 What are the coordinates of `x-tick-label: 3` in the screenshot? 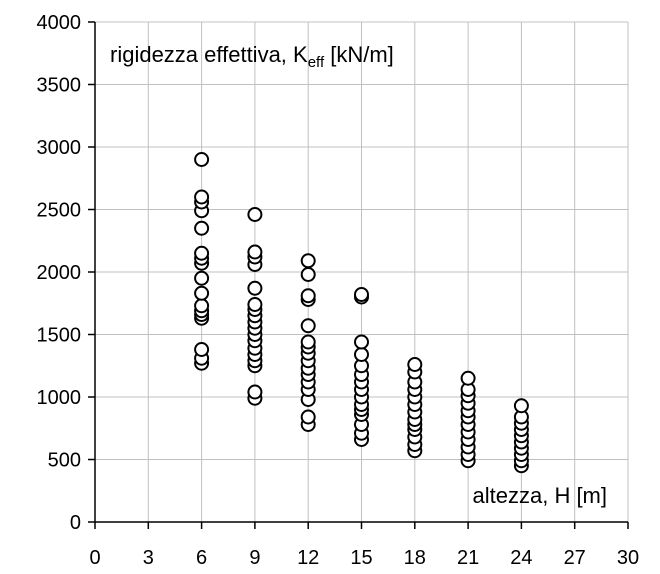 It's located at (148, 558).